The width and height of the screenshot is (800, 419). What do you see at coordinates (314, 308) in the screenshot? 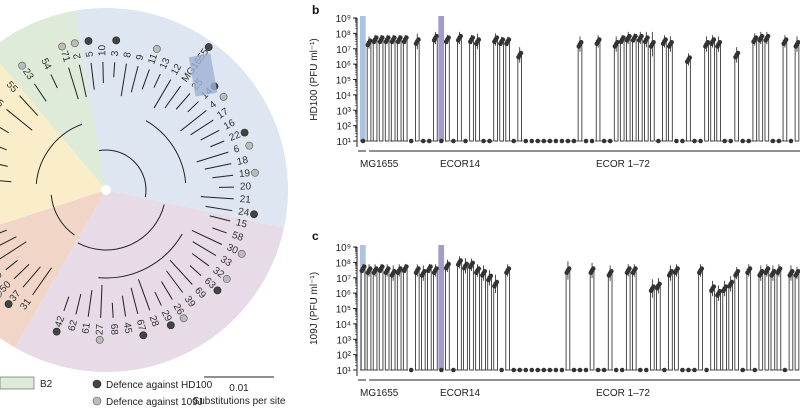
I see `y-axis-label: 109J (PFU ml⁻¹)` at bounding box center [314, 308].